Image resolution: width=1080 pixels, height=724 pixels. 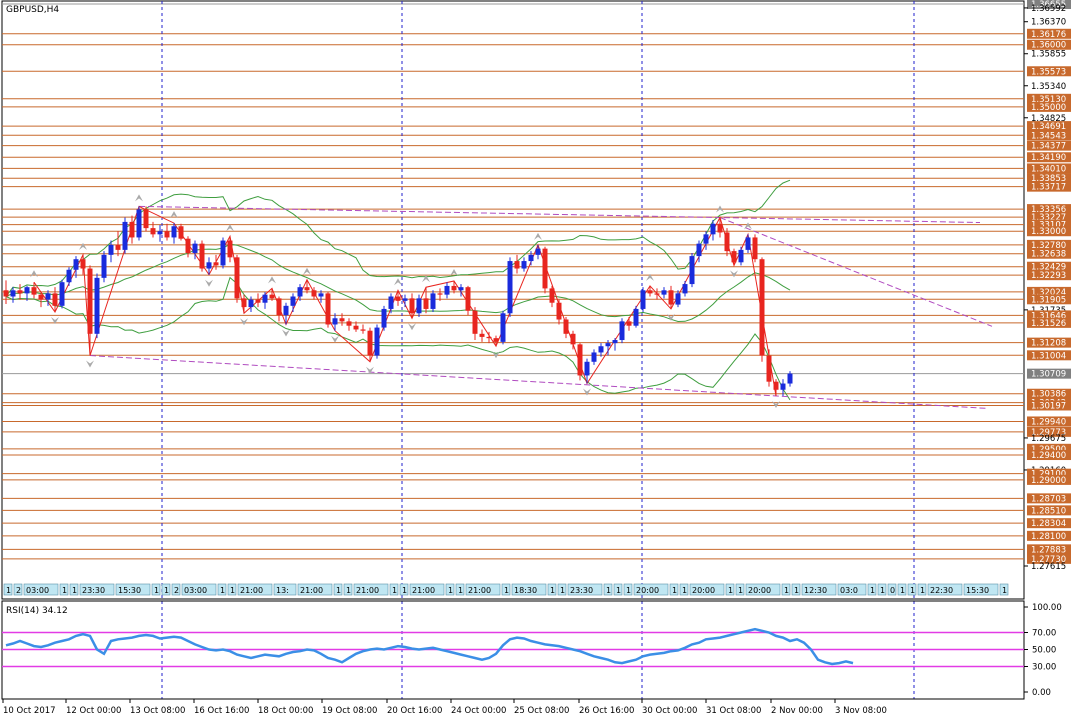 What do you see at coordinates (797, 711) in the screenshot?
I see `time-label: 2 Nov 00:00` at bounding box center [797, 711].